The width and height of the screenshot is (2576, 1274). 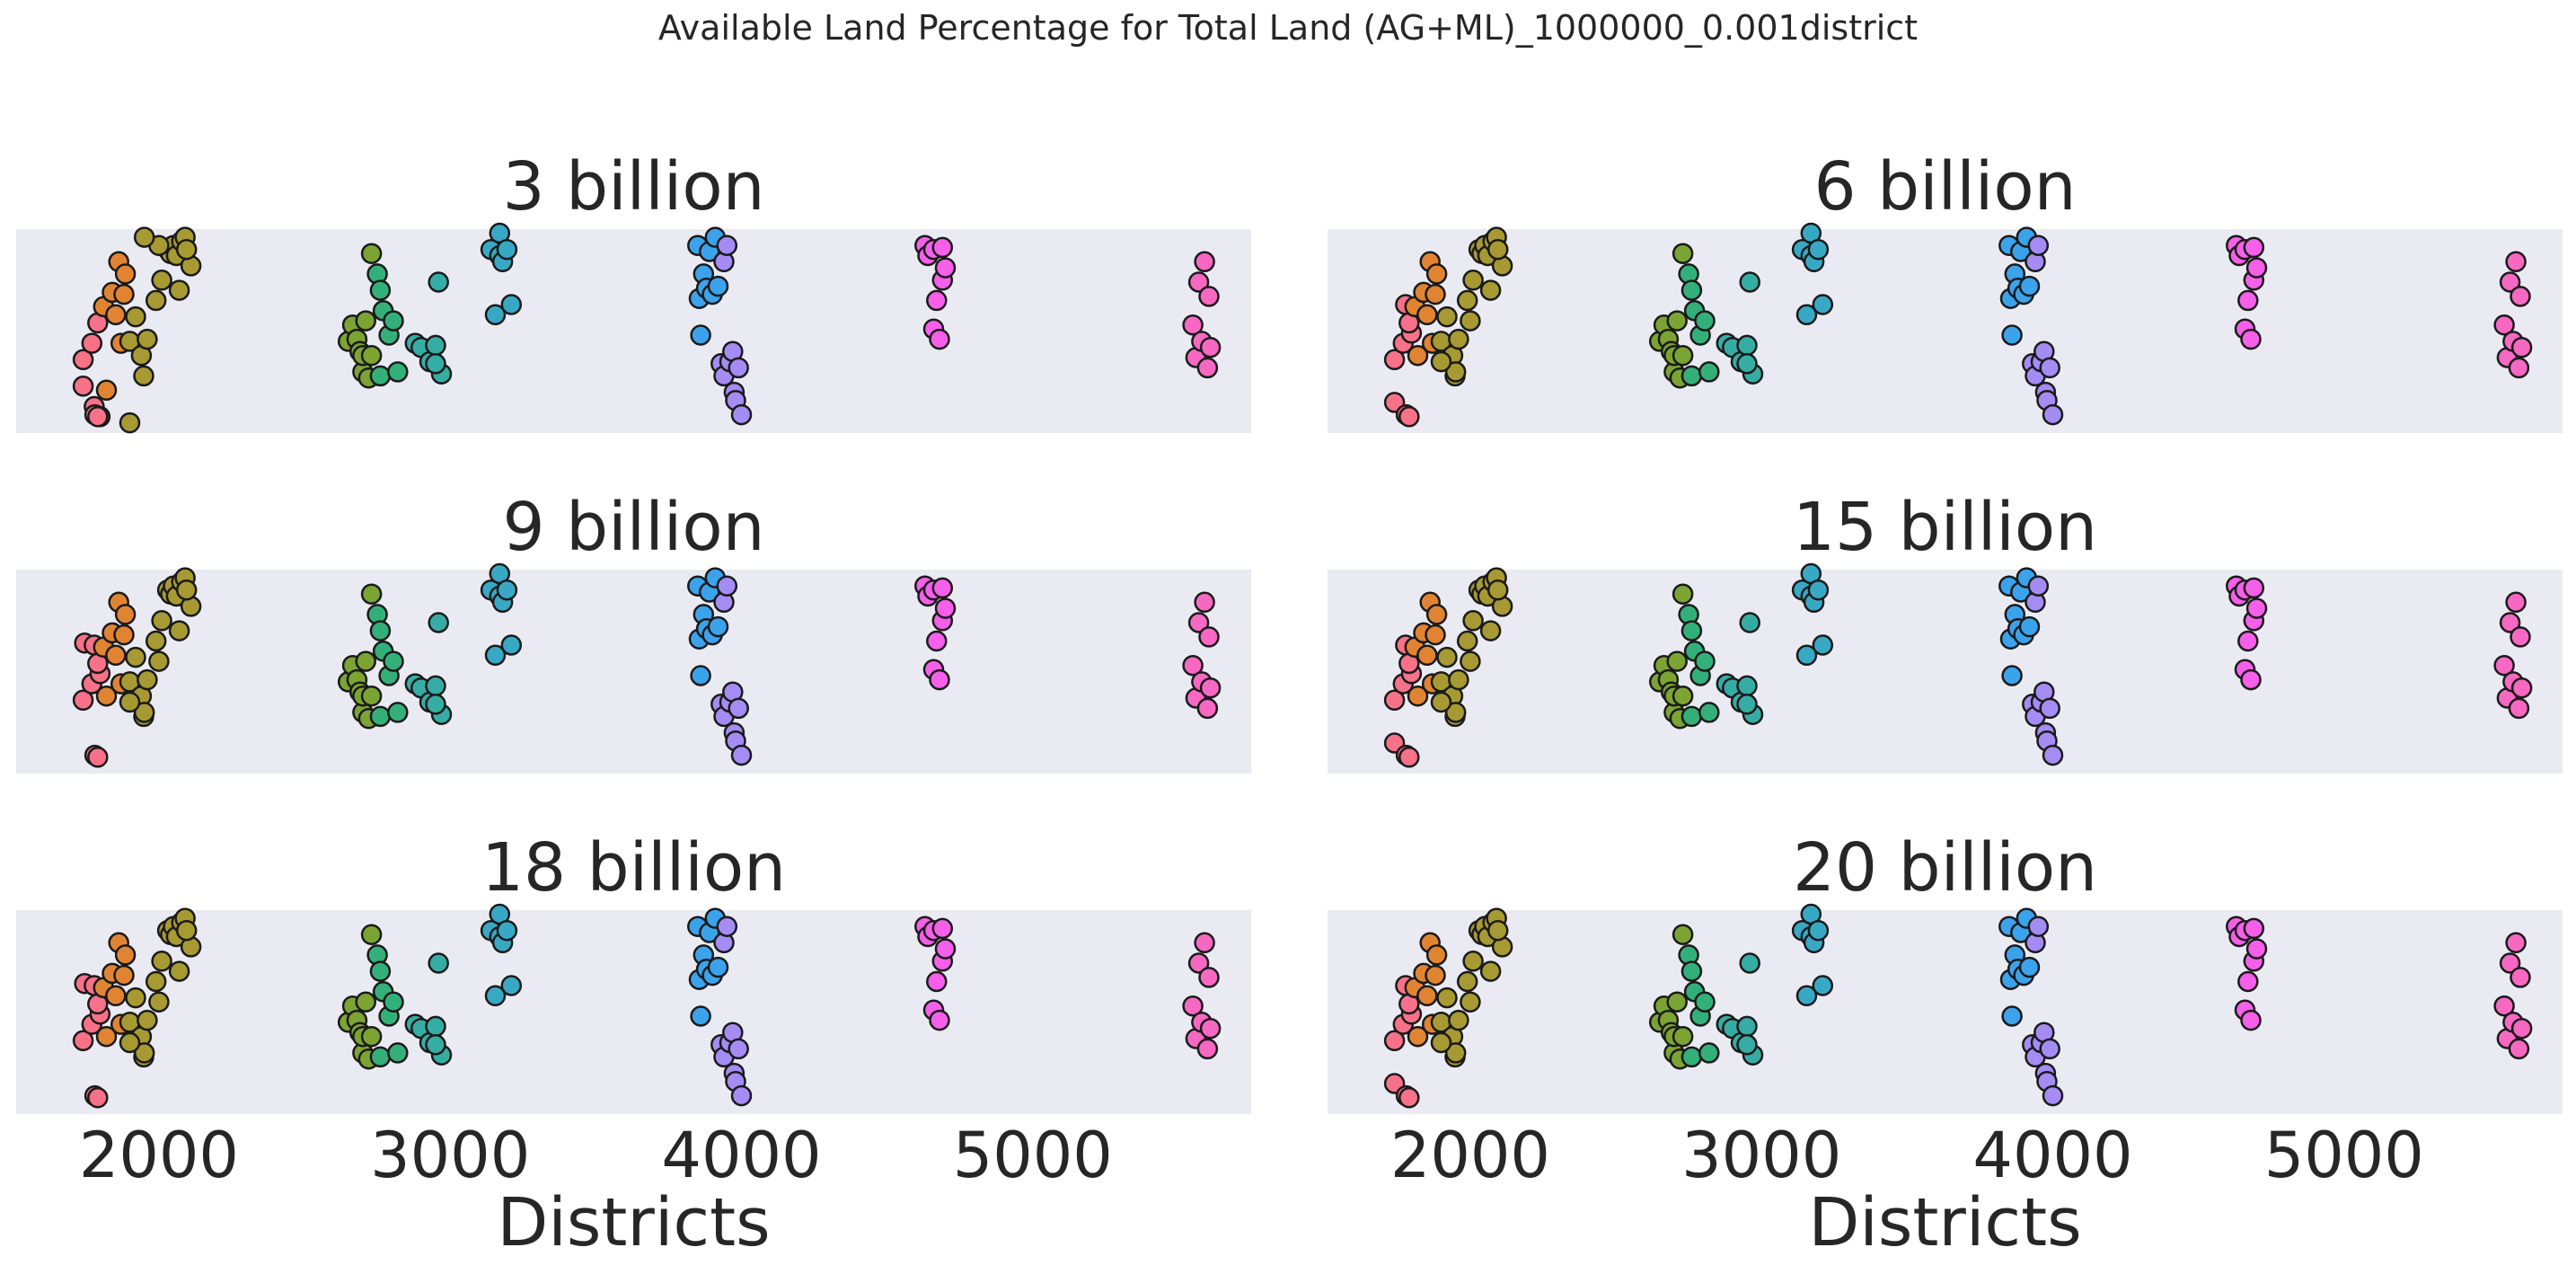 What do you see at coordinates (634, 528) in the screenshot?
I see `panel-title: 9 billion` at bounding box center [634, 528].